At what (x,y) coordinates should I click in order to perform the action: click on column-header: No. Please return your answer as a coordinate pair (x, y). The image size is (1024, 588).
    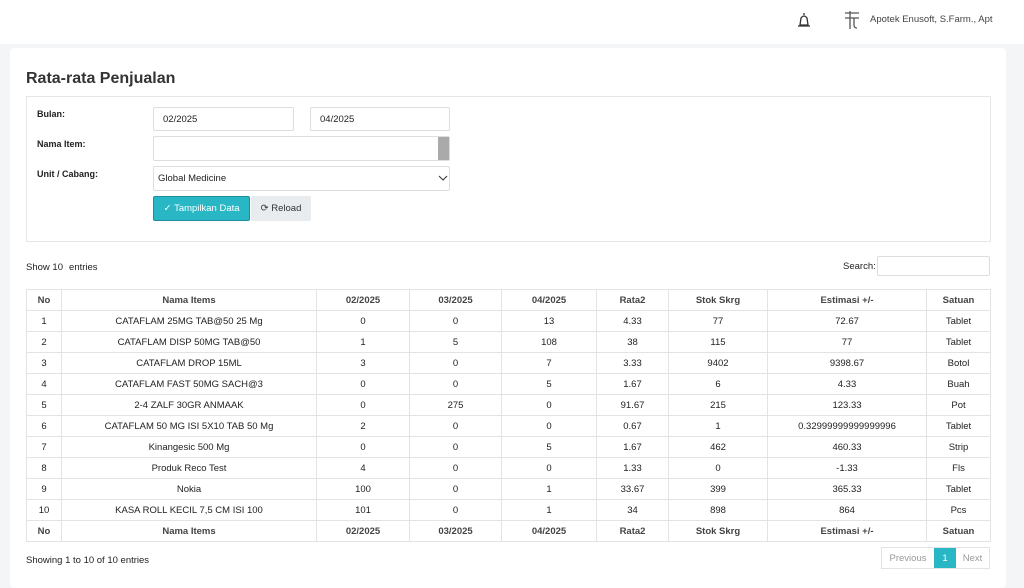
    Looking at the image, I should click on (44, 300).